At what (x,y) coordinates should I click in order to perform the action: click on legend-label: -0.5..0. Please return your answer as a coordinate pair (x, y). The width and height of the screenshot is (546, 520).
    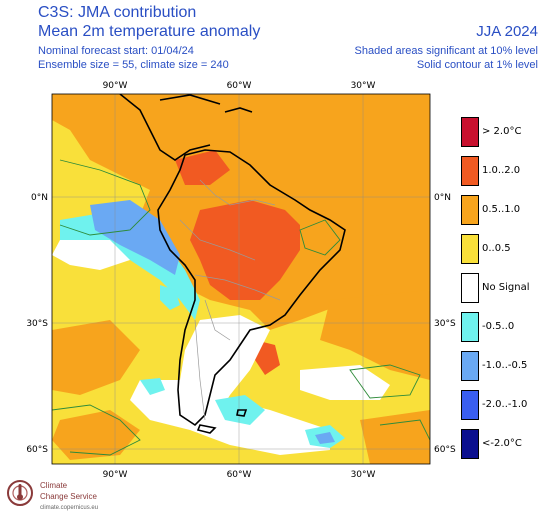
    Looking at the image, I should click on (498, 326).